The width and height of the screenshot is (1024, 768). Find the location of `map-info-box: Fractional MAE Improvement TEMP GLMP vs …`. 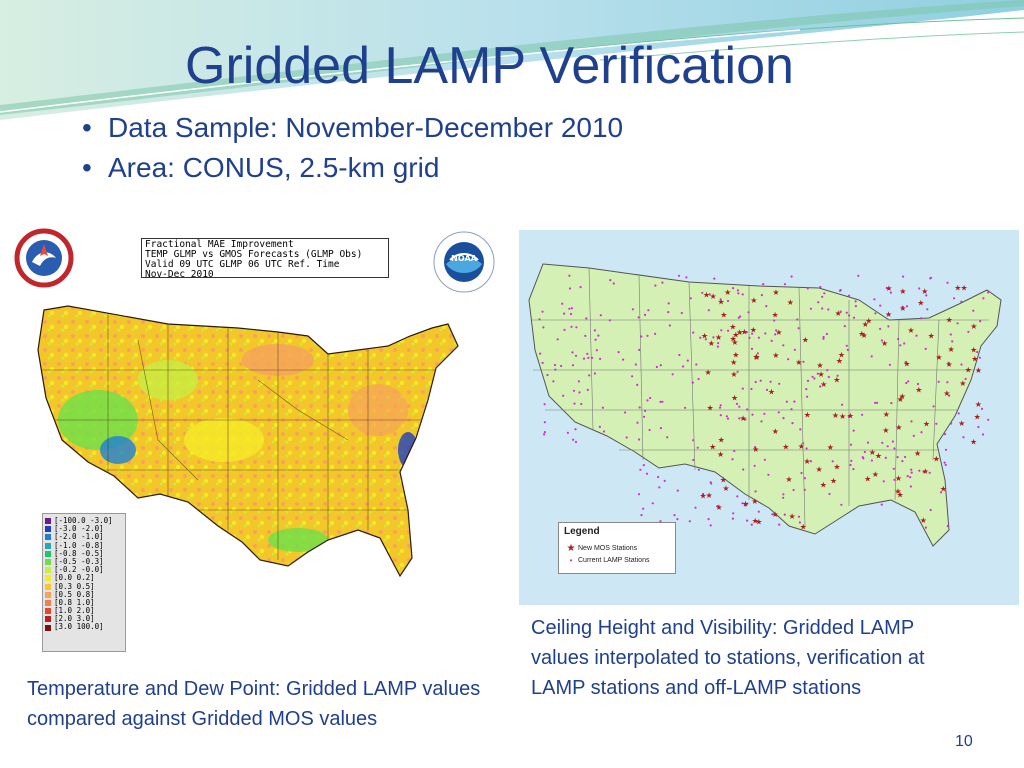

map-info-box: Fractional MAE Improvement TEMP GLMP vs … is located at coordinates (265, 259).